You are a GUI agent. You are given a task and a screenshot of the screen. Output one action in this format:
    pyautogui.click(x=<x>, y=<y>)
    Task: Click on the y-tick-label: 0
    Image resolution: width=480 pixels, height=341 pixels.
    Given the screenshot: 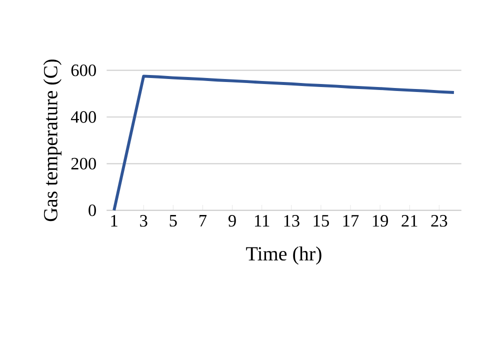 What is the action you would take?
    pyautogui.click(x=92, y=210)
    